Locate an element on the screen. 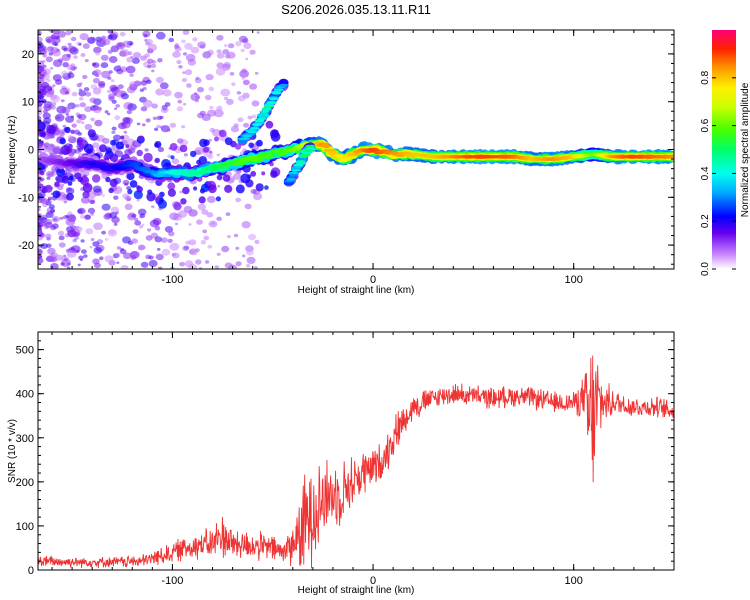  snr-x-tick-label: 0 is located at coordinates (373, 581).